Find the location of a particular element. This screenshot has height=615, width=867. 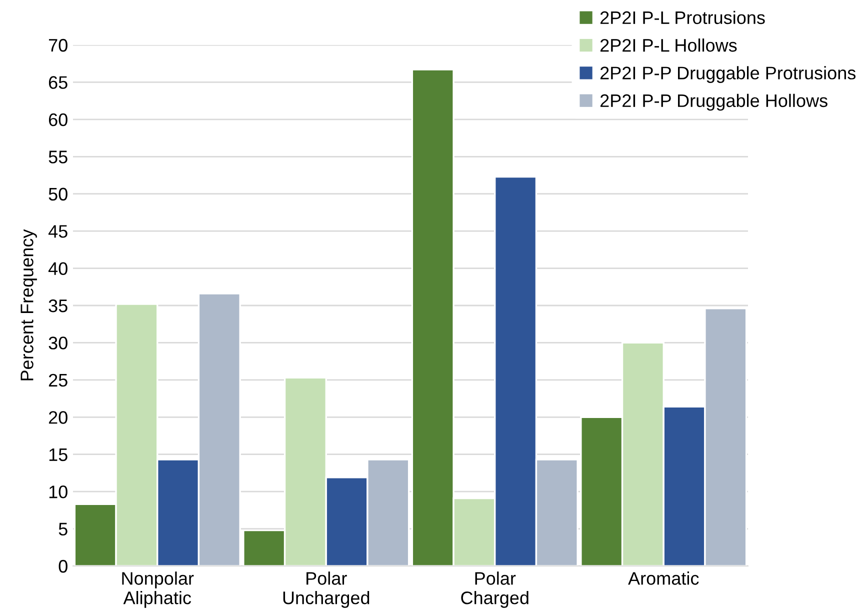

y-tick-label: 50 is located at coordinates (58, 194).